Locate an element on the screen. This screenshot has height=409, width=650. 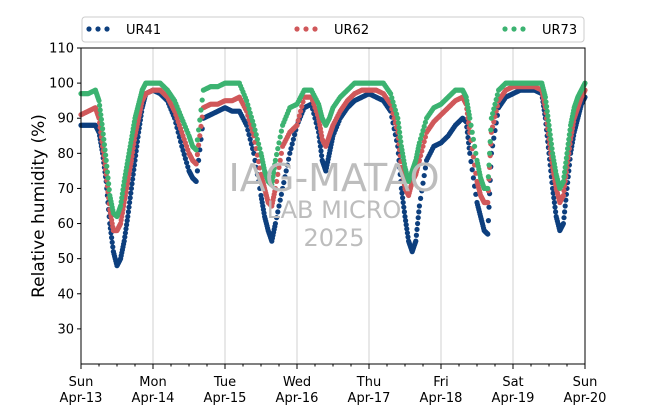
y-tick-label-80: 80 is located at coordinates (65, 154).